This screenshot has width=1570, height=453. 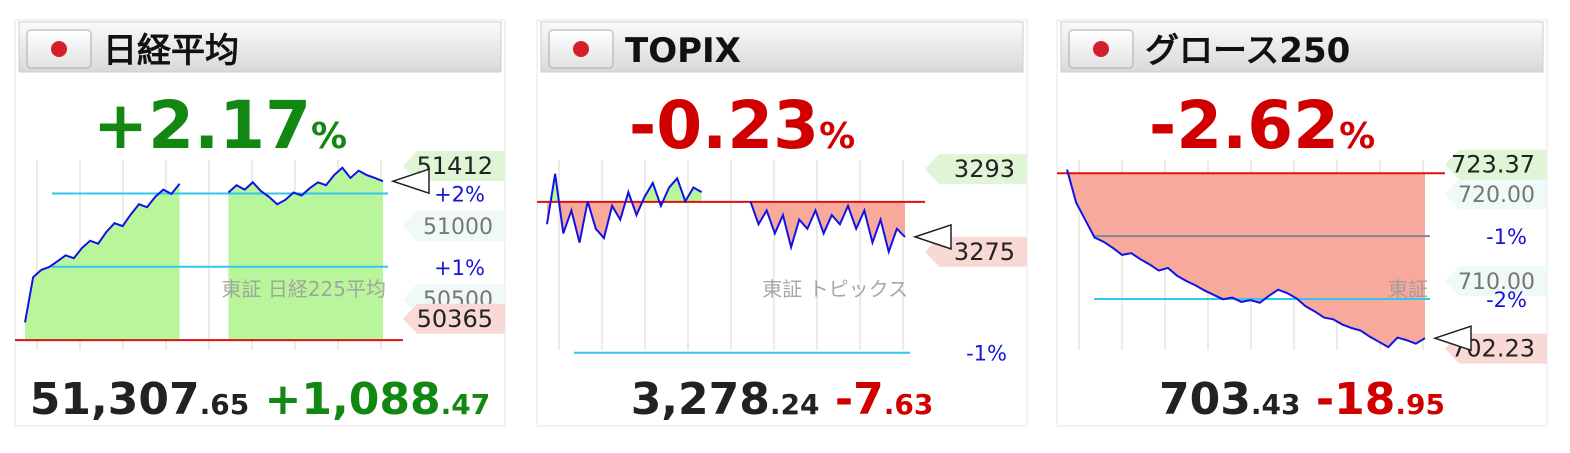 I want to click on ref-label: +1%, so click(x=459, y=268).